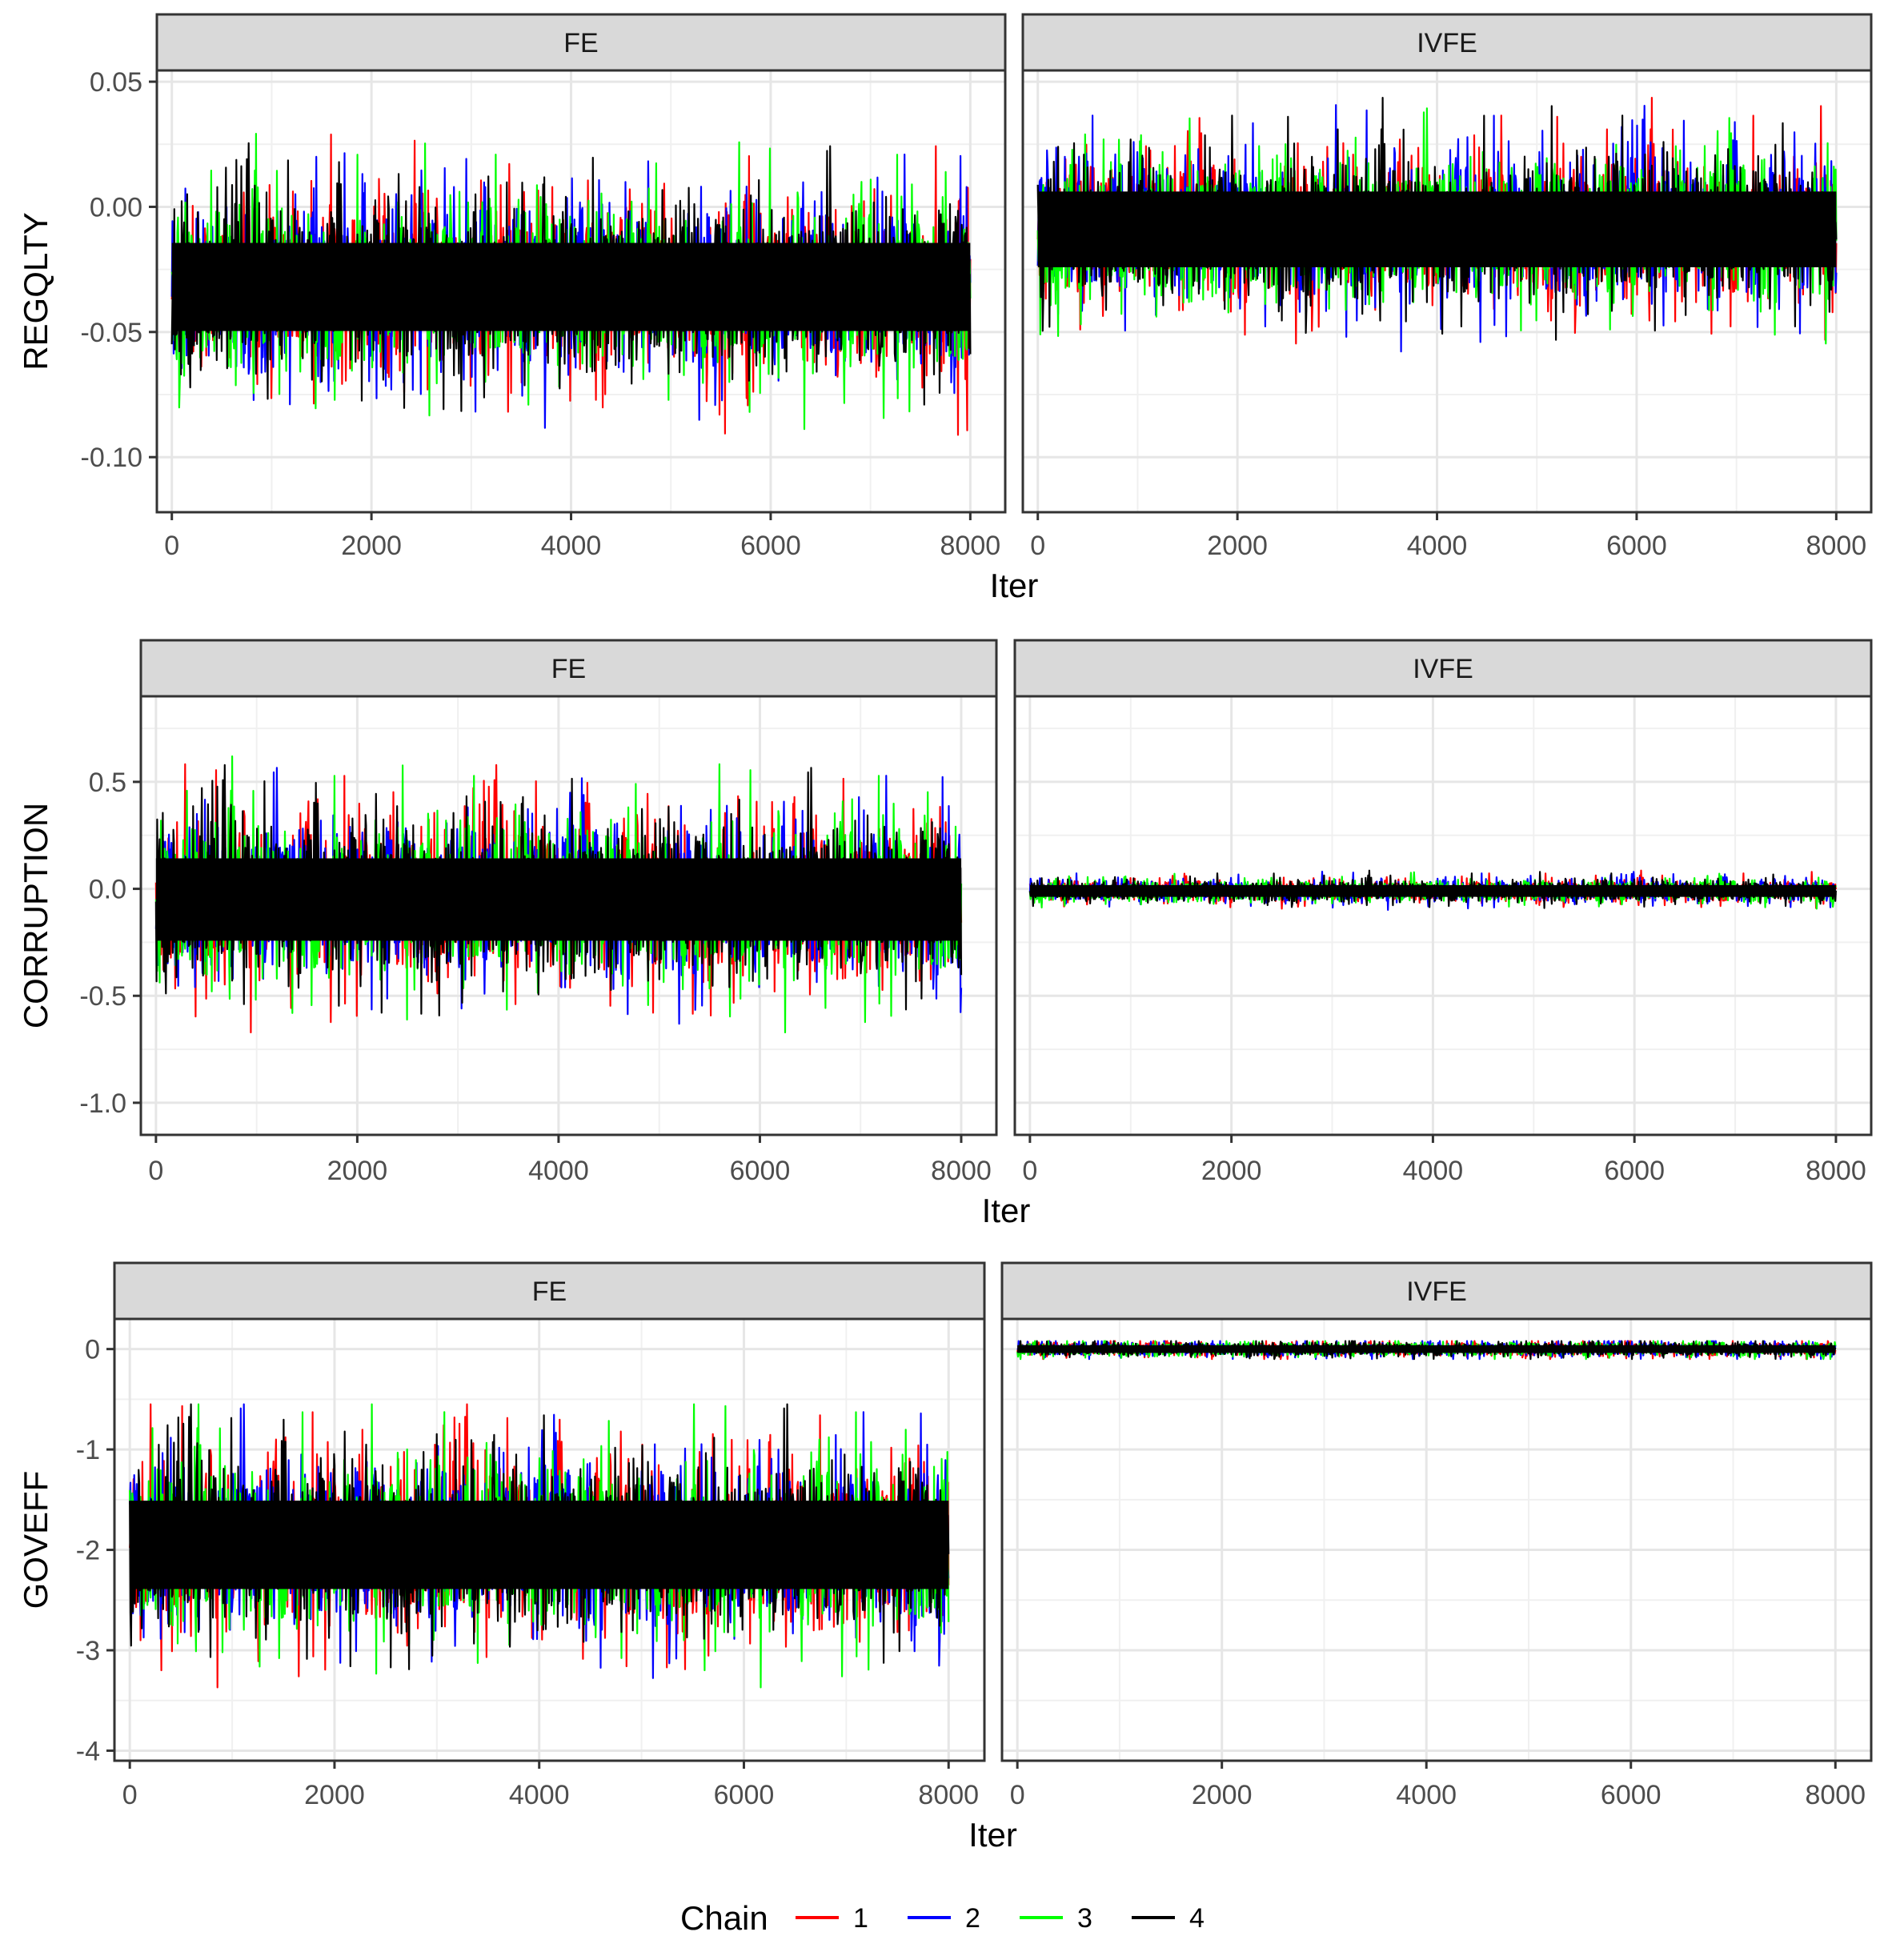 The width and height of the screenshot is (1892, 1960). What do you see at coordinates (92, 1350) in the screenshot?
I see `y-tick-label: 0` at bounding box center [92, 1350].